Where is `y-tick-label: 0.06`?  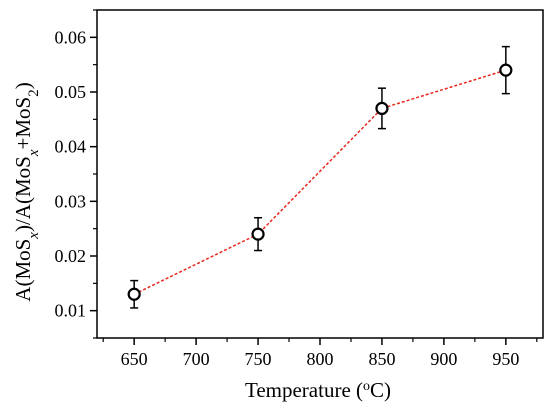
y-tick-label: 0.06 is located at coordinates (71, 37).